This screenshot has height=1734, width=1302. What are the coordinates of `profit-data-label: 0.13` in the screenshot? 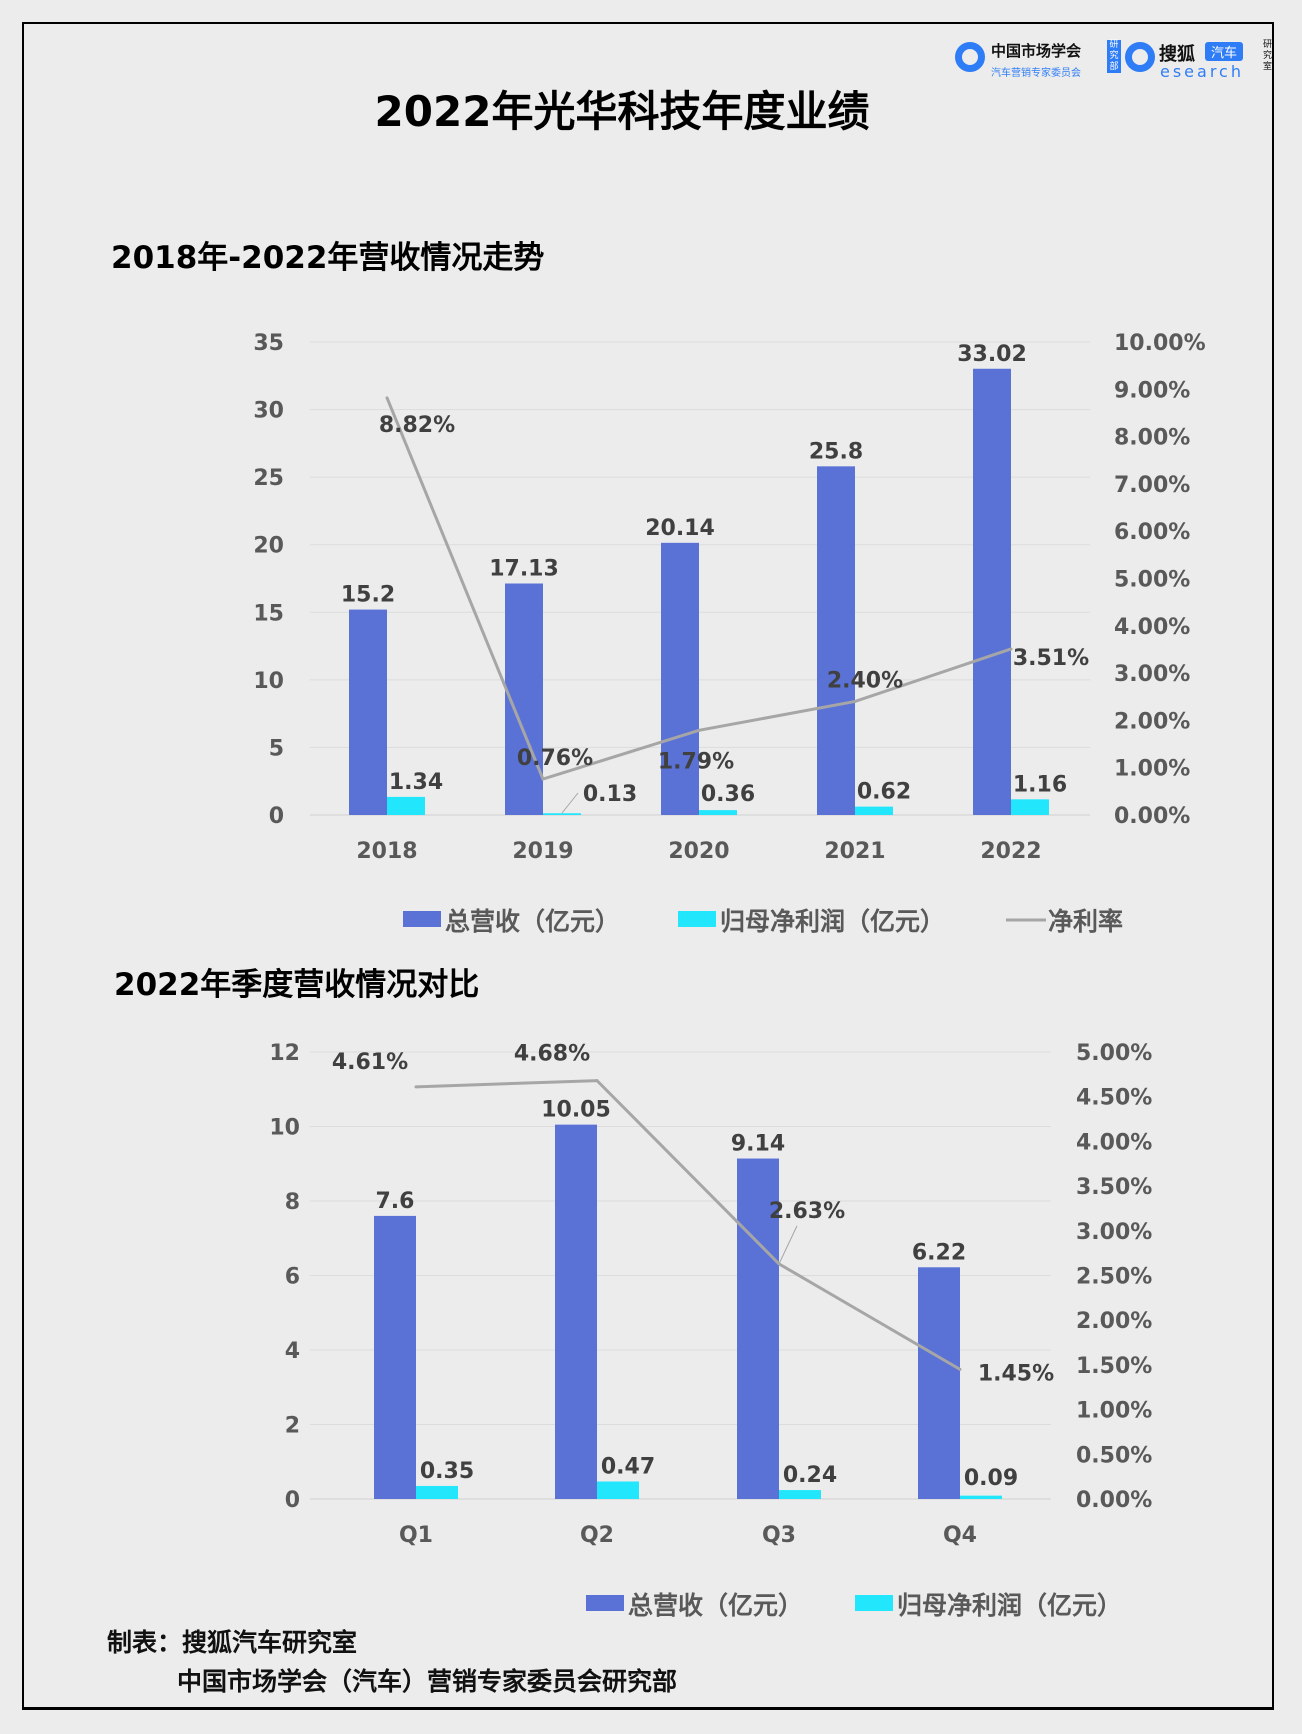 It's located at (610, 794).